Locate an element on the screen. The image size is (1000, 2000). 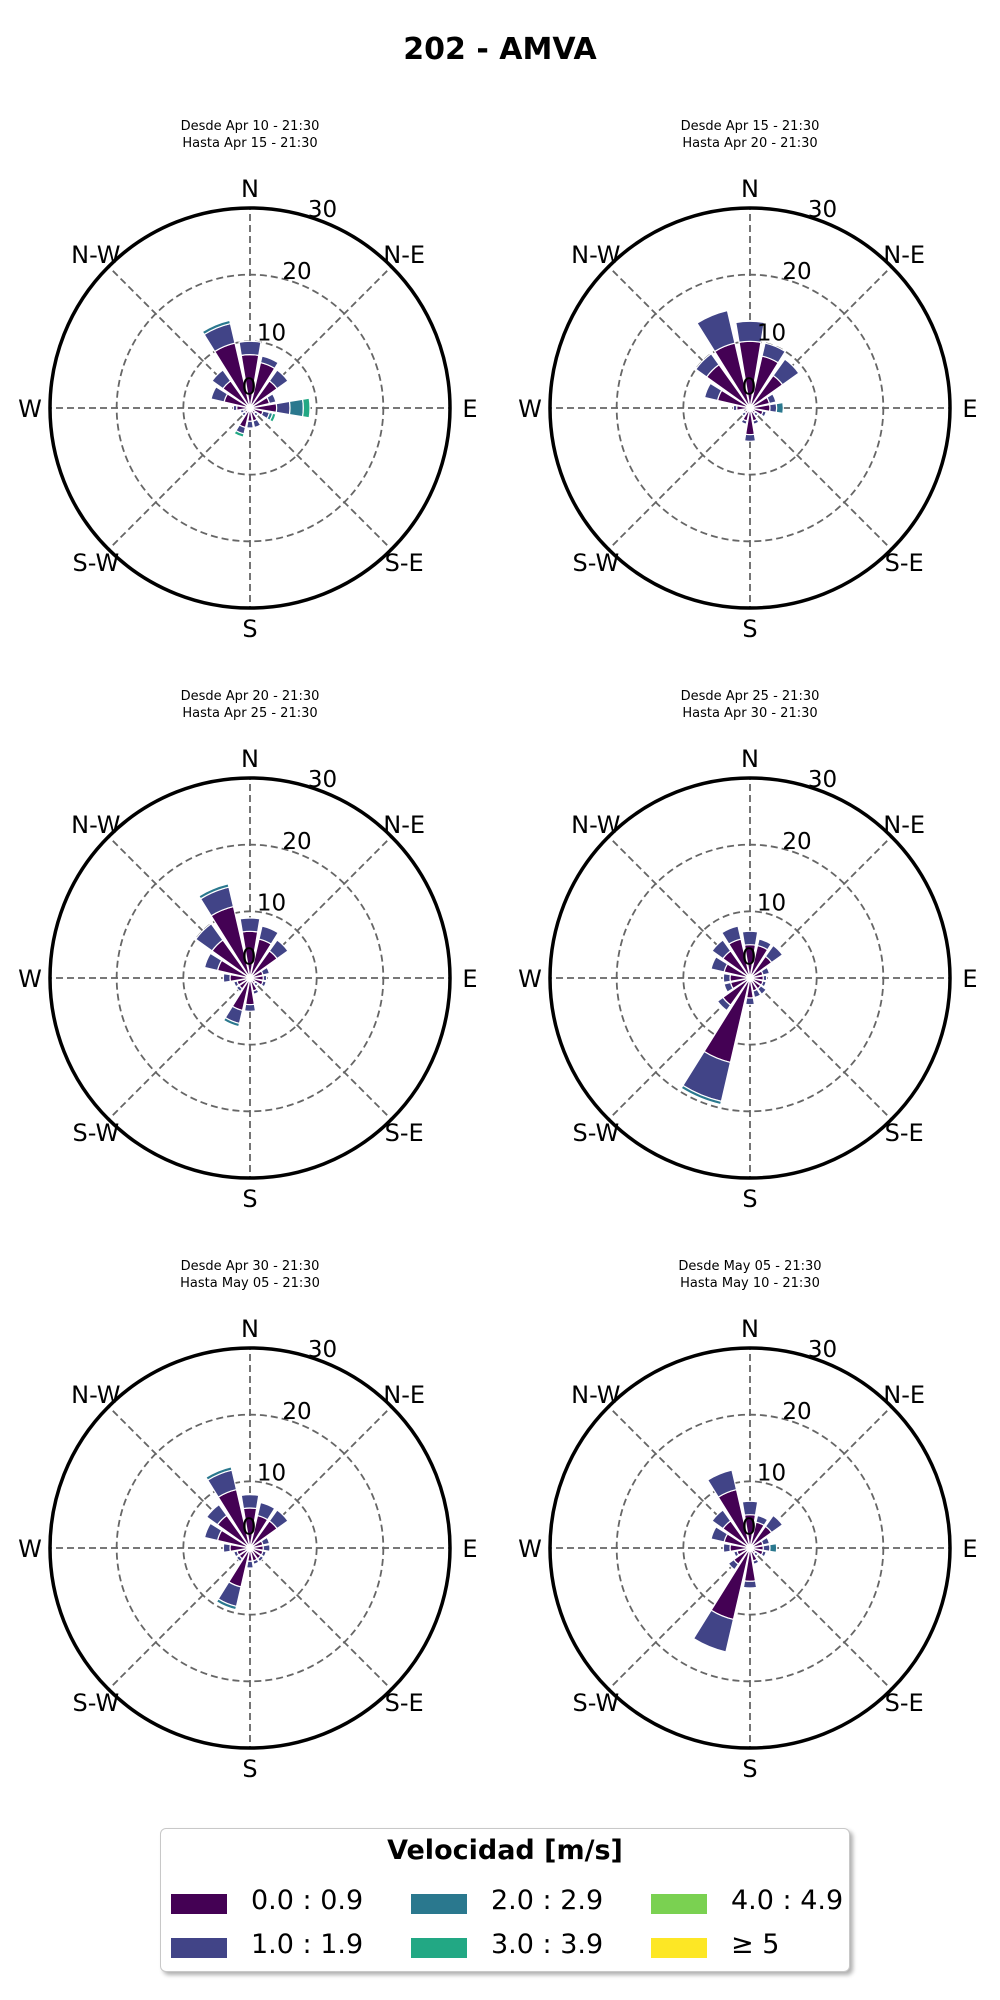
radial-tick-label: 10 is located at coordinates (771, 1473).